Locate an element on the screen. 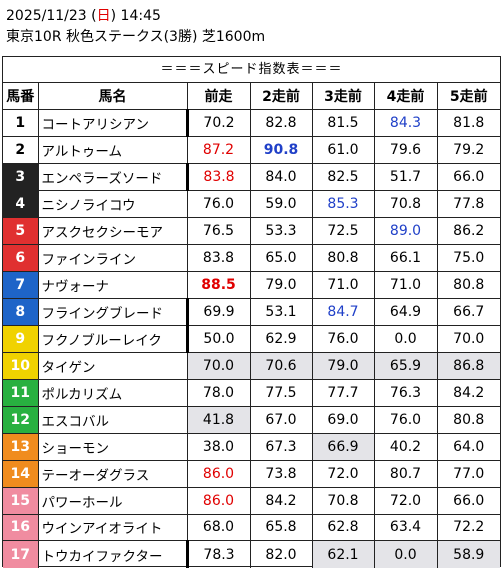 The image size is (503, 569). speed-index-cell: 81.8 is located at coordinates (468, 123).